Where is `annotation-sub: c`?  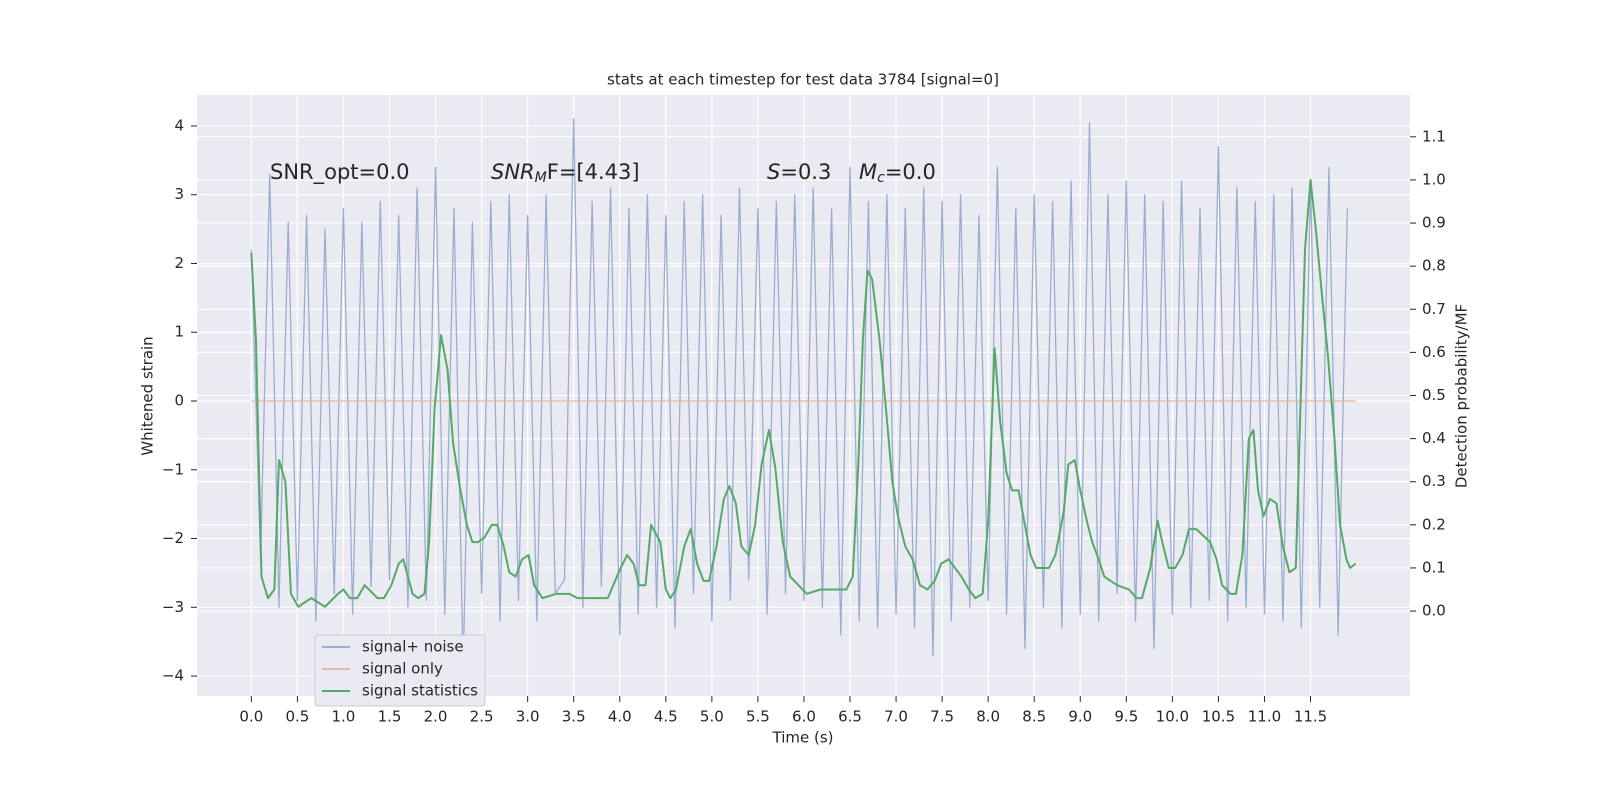
annotation-sub: c is located at coordinates (881, 178).